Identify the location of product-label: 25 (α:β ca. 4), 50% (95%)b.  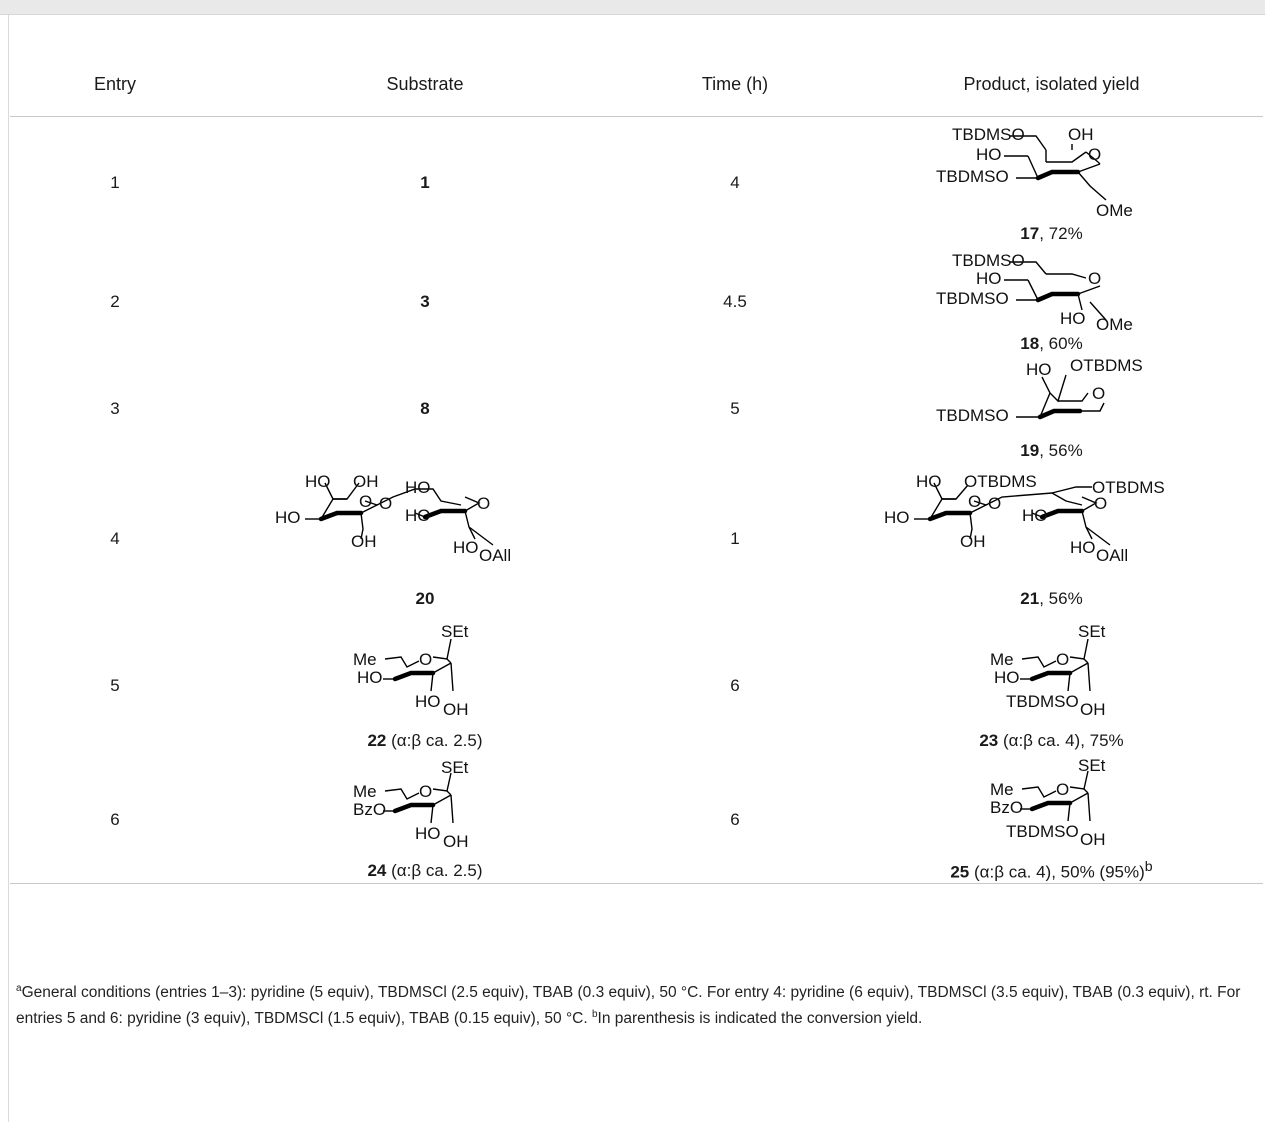
(1051, 871).